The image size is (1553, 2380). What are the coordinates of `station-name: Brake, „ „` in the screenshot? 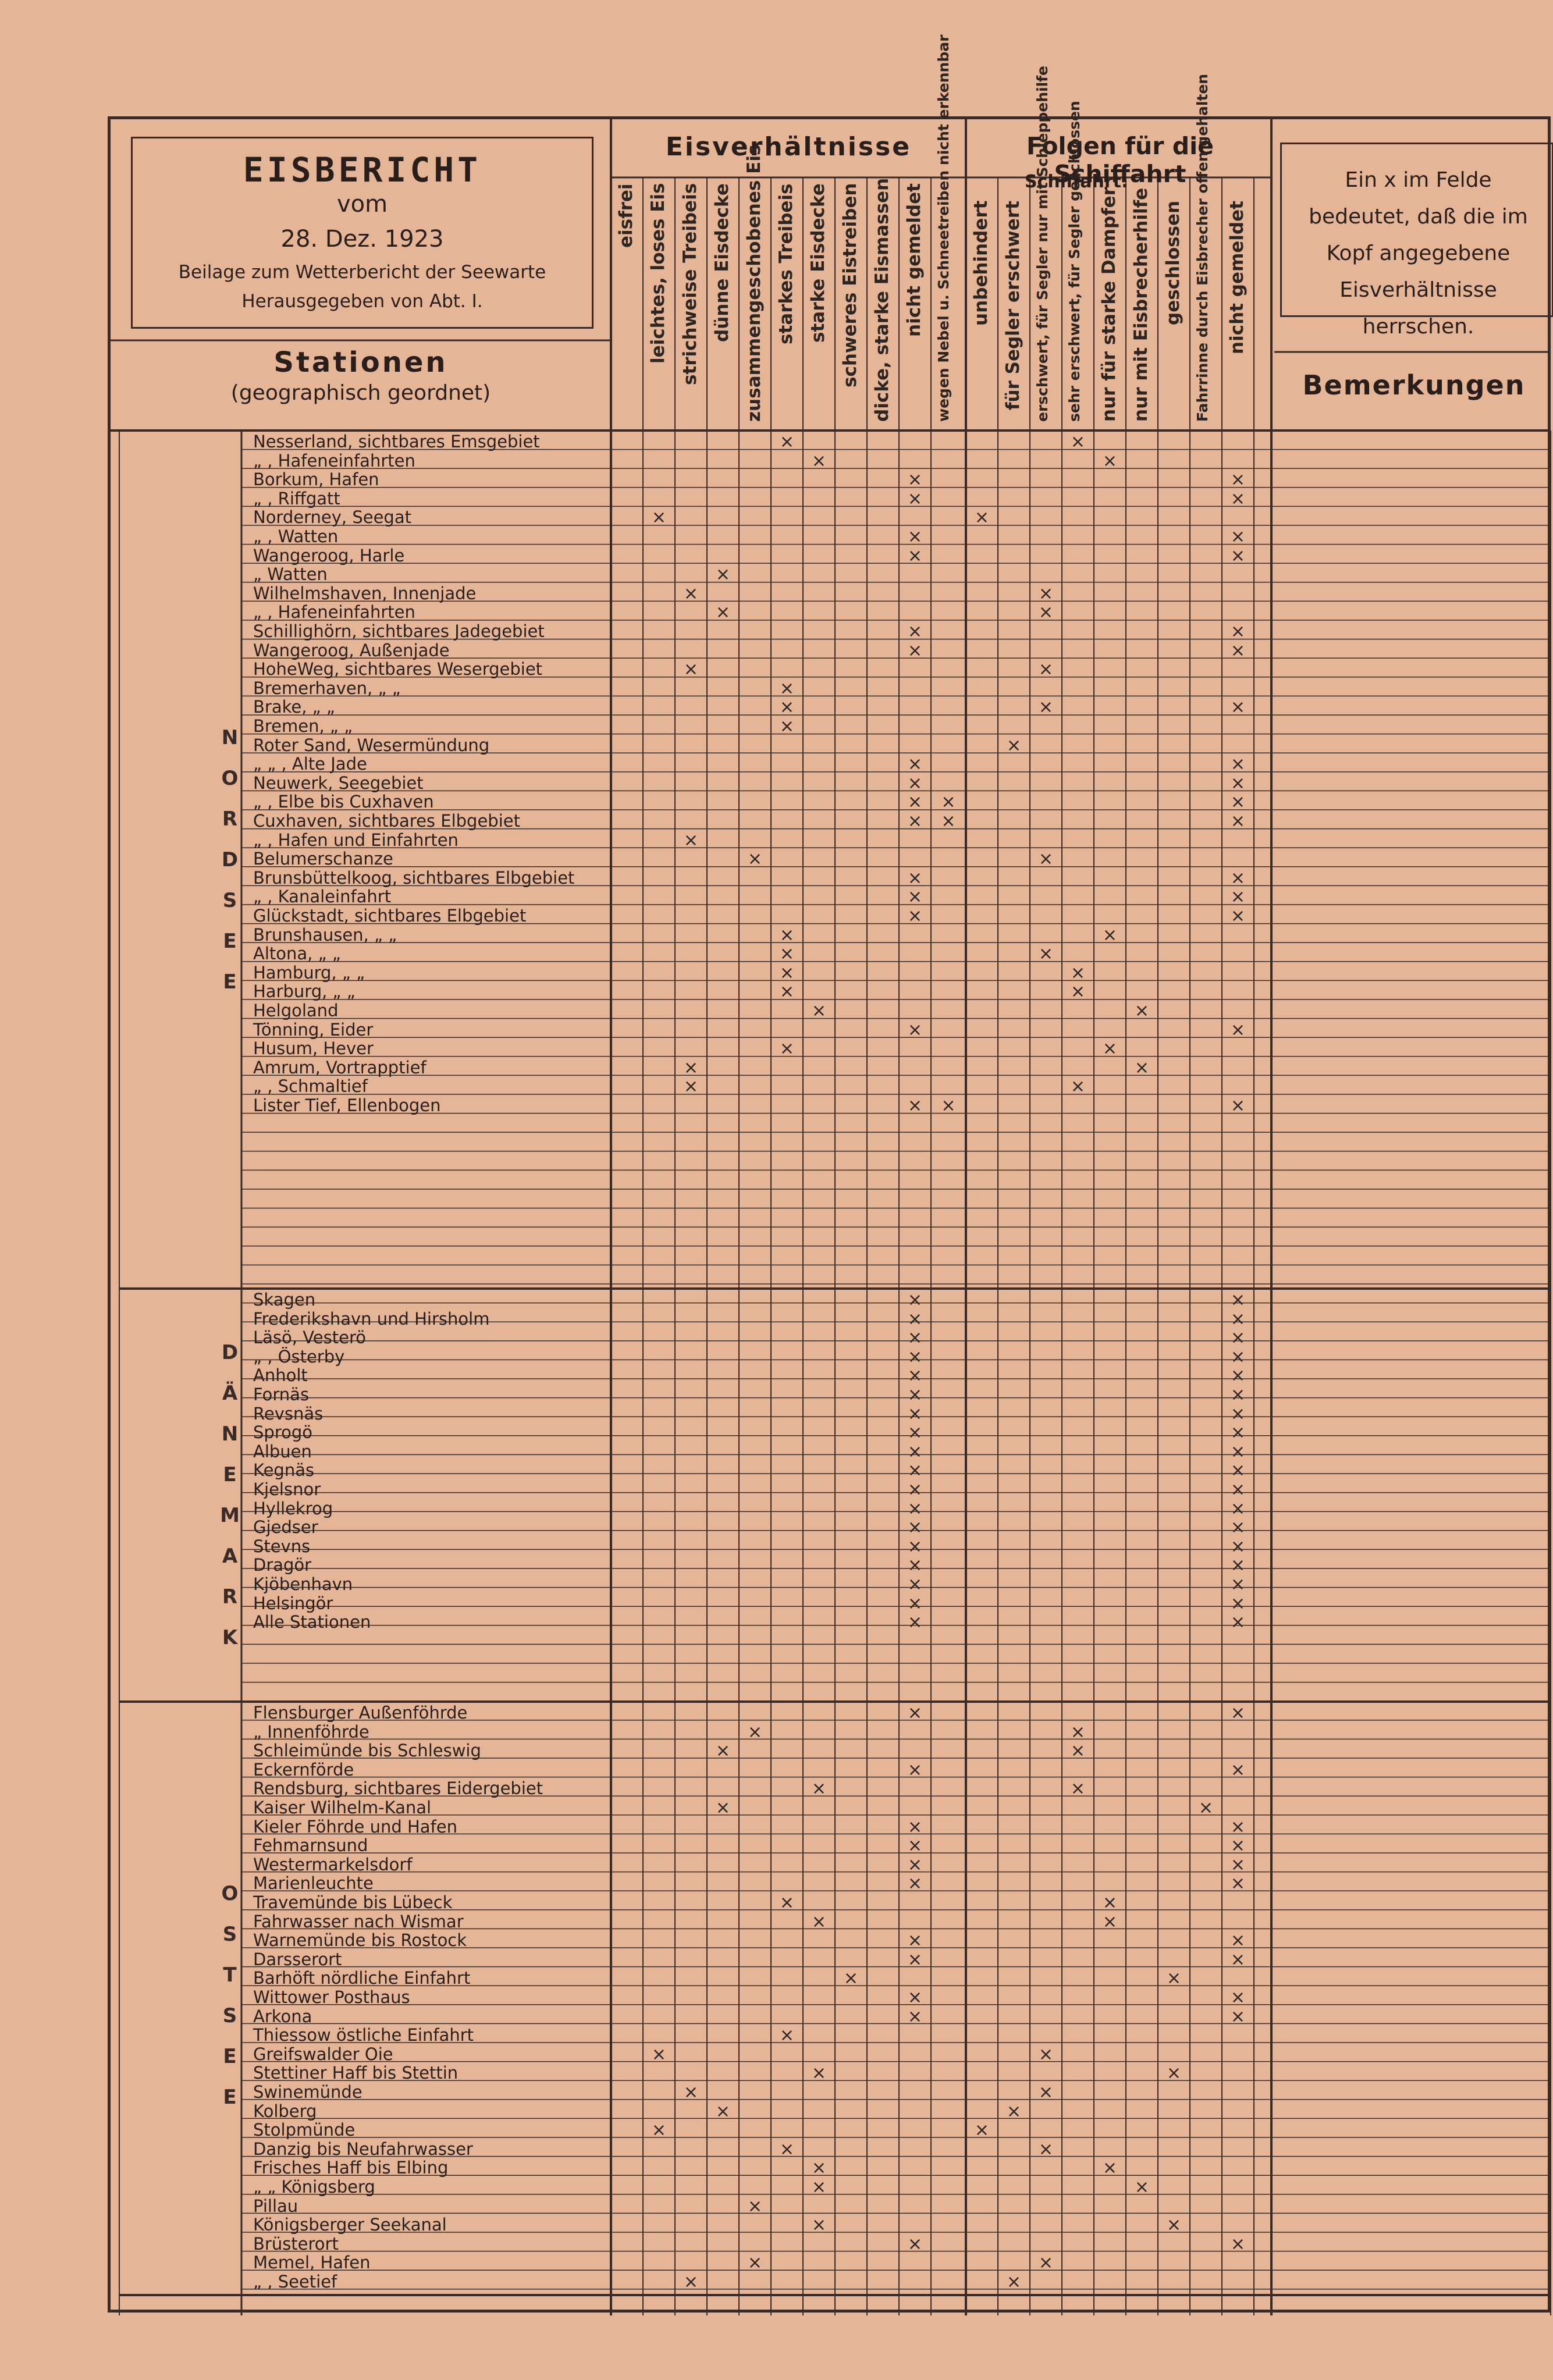 It's located at (294, 707).